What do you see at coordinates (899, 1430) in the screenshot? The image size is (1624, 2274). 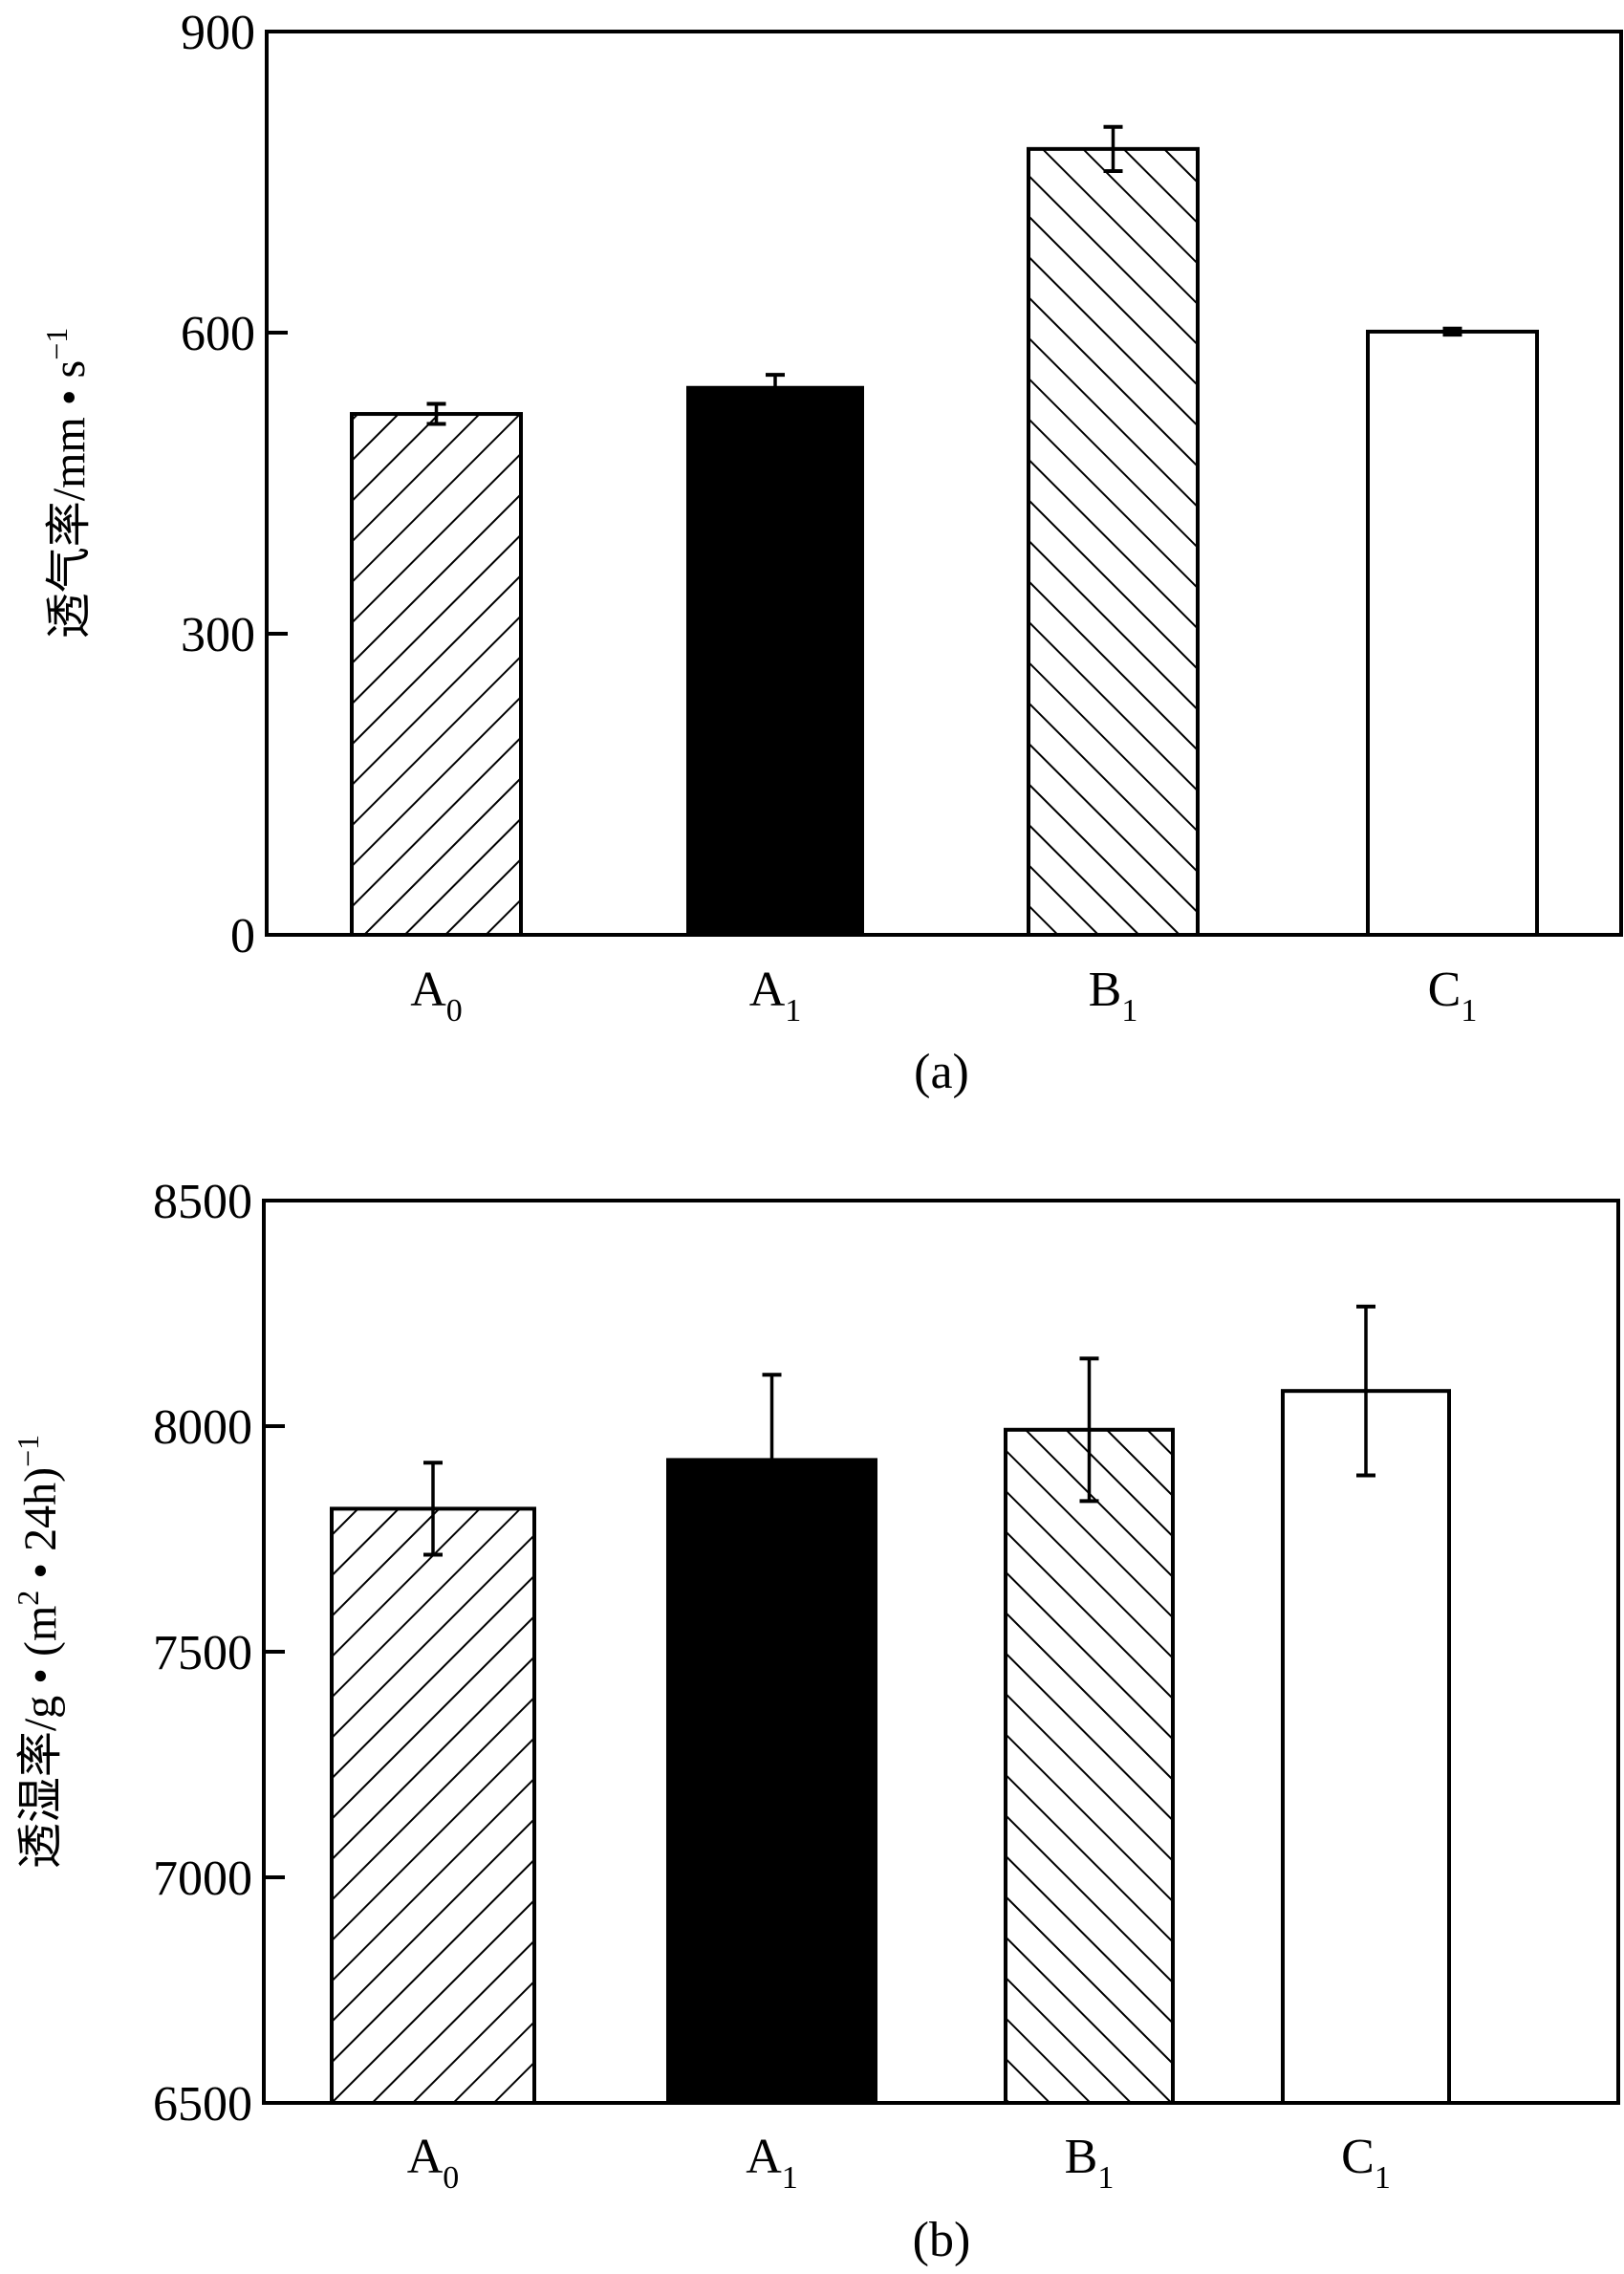 I see `error-bars-b` at bounding box center [899, 1430].